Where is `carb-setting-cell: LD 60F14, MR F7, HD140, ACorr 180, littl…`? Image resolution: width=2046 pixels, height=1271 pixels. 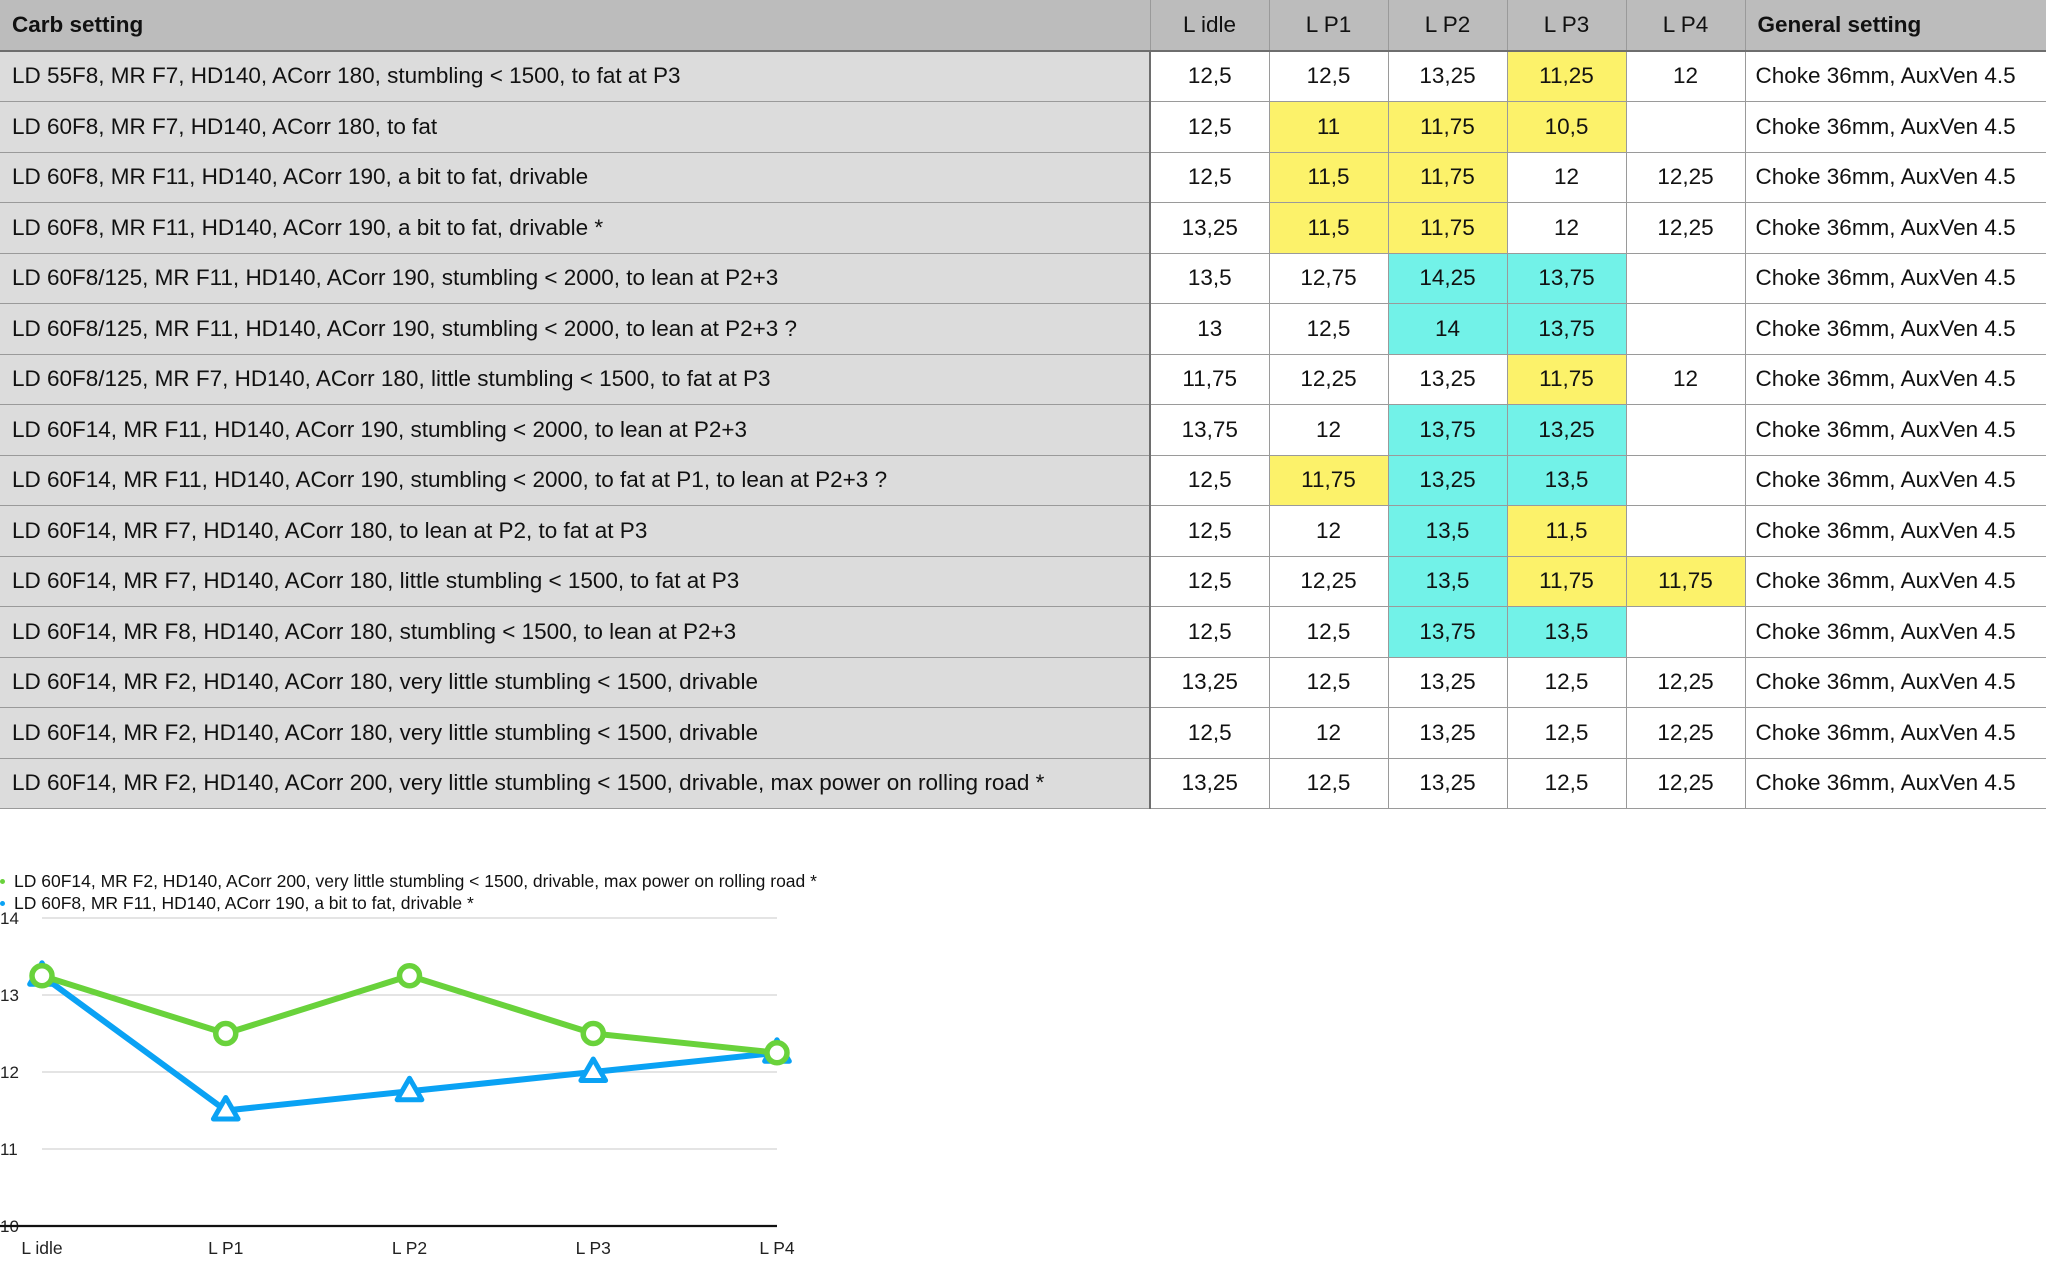 carb-setting-cell: LD 60F14, MR F7, HD140, ACorr 180, littl… is located at coordinates (575, 581).